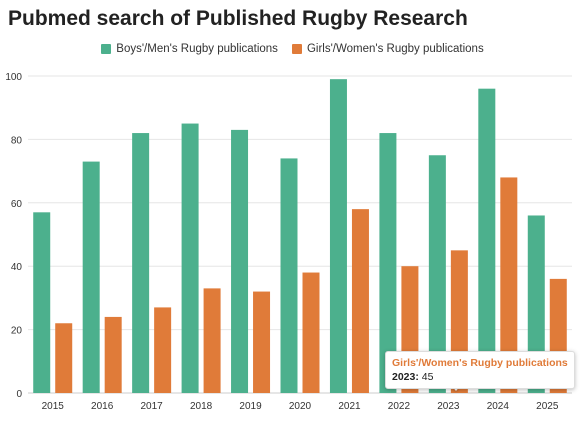 The width and height of the screenshot is (585, 421). I want to click on x-tick-label: 2019, so click(250, 406).